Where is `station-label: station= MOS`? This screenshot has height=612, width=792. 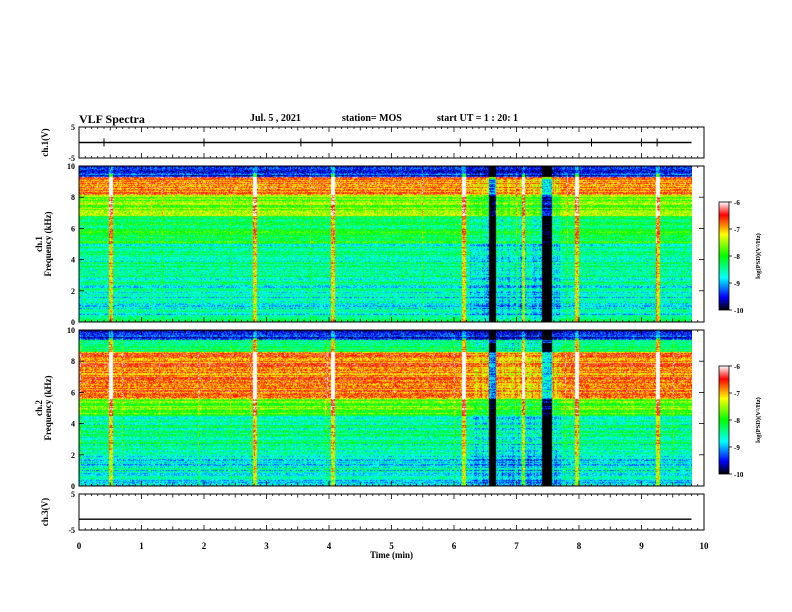
station-label: station= MOS is located at coordinates (372, 118).